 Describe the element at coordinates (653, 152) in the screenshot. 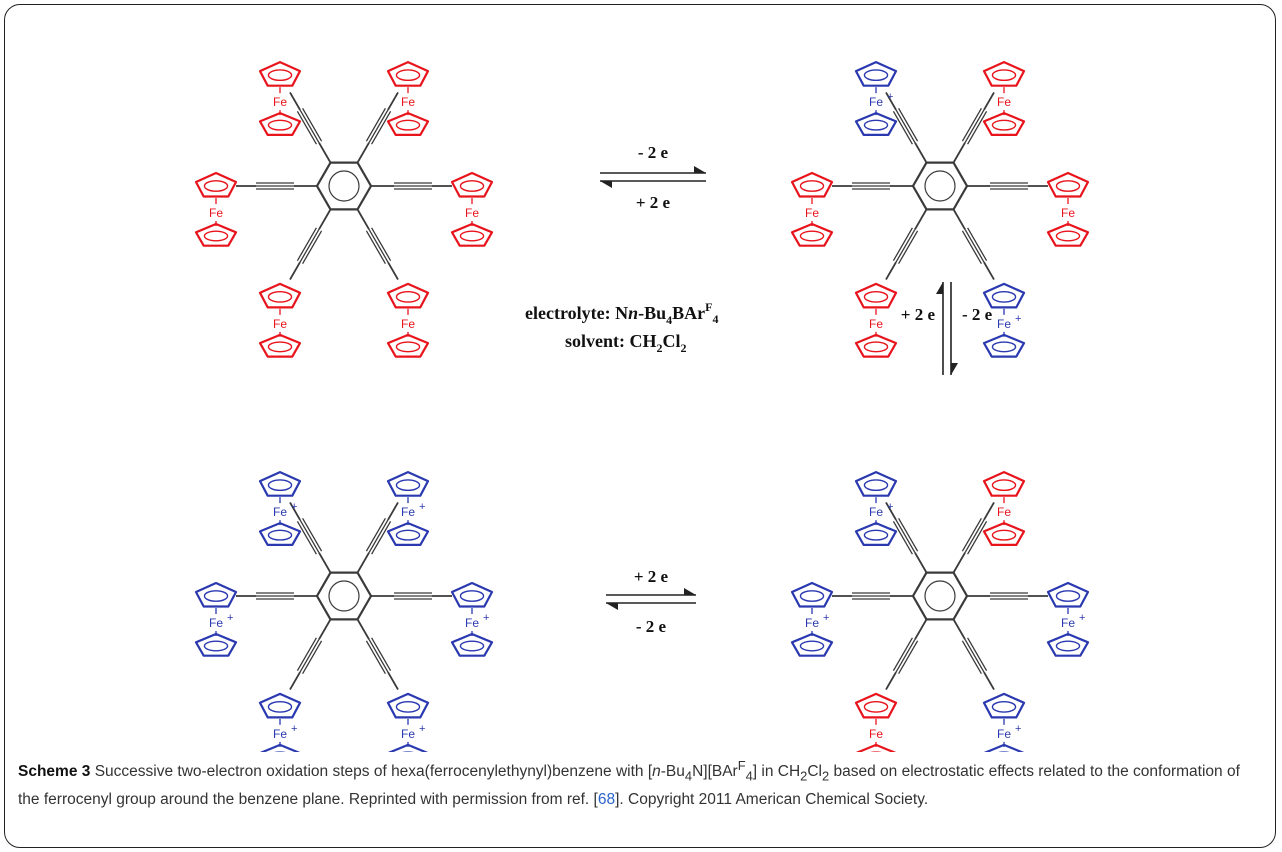

I see `arrow-top-forward-label: - 2 e` at that location.